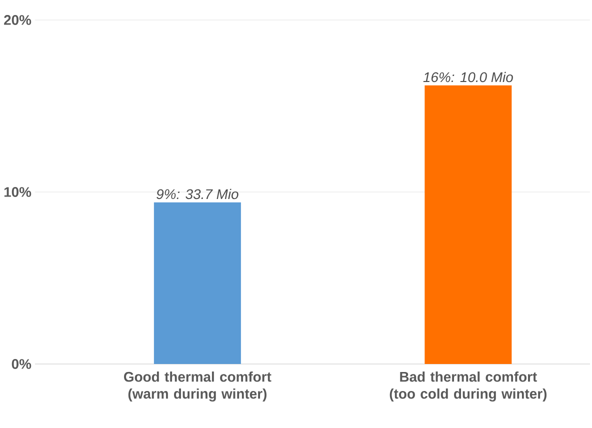 This screenshot has width=592, height=428. Describe the element at coordinates (18, 192) in the screenshot. I see `y-tick-label: 10%` at that location.